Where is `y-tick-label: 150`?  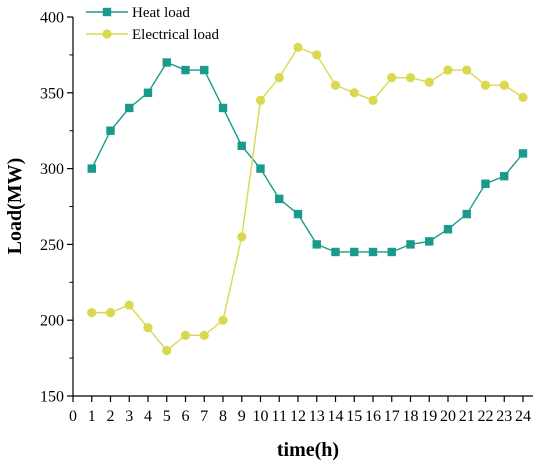 y-tick-label: 150 is located at coordinates (52, 397).